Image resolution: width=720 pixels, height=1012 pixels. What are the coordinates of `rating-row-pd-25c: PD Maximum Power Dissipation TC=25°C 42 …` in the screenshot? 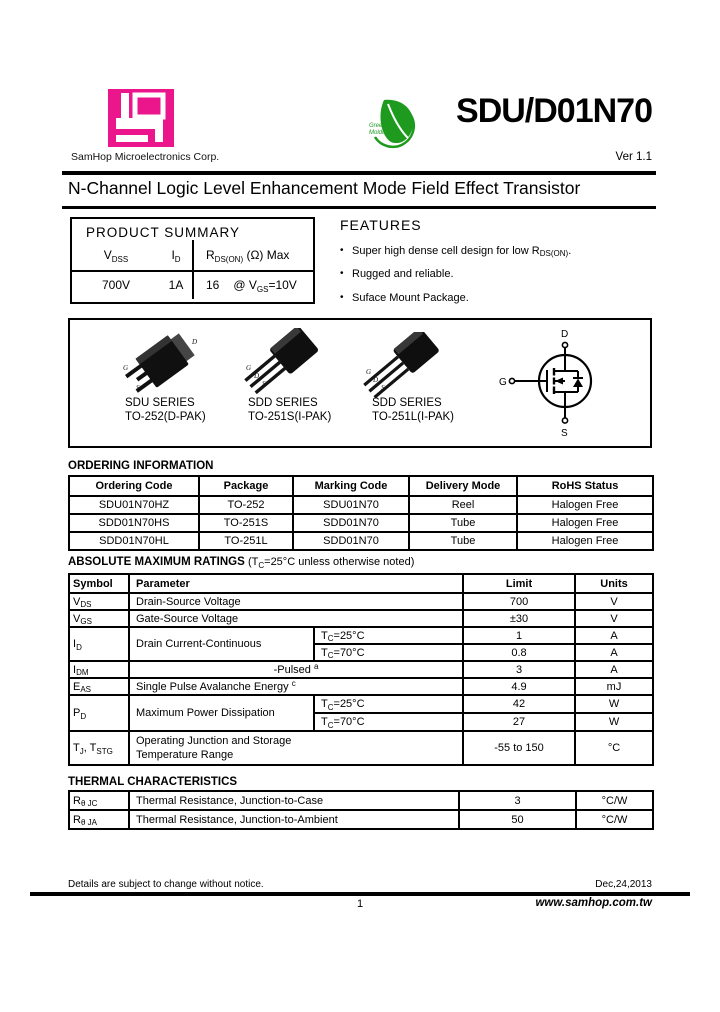 It's located at (361, 713).